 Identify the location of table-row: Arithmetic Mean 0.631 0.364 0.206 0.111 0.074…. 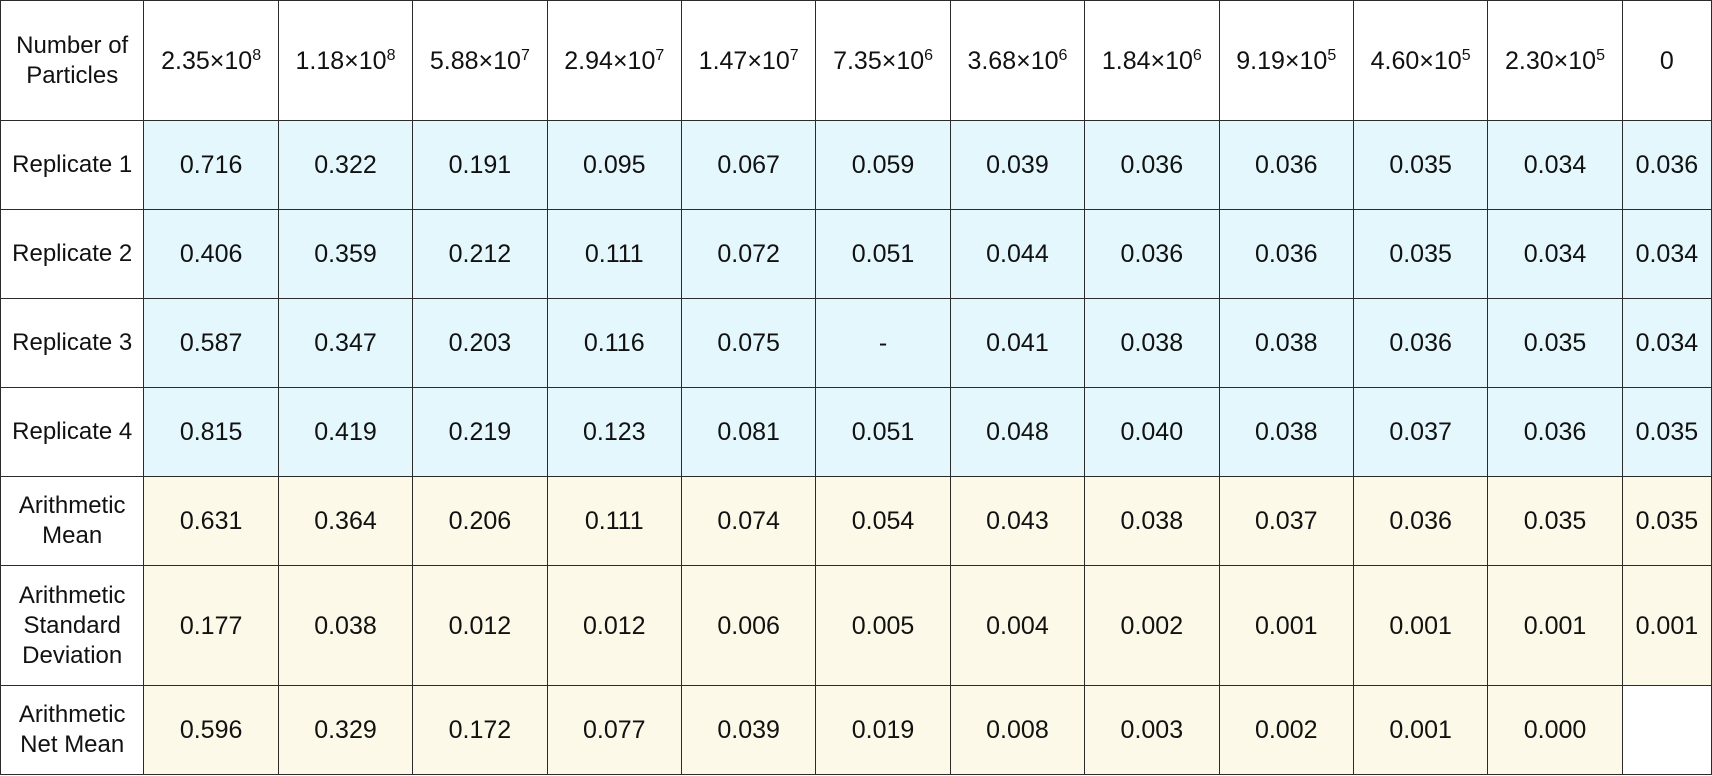
(856, 521).